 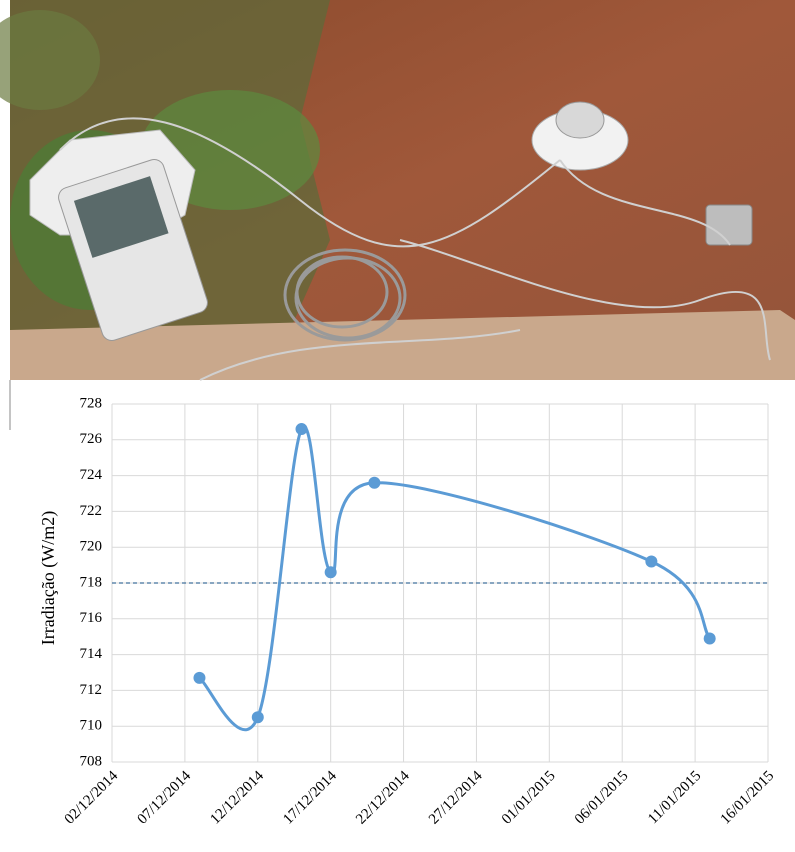 What do you see at coordinates (91, 547) in the screenshot?
I see `y-tick-label: 720` at bounding box center [91, 547].